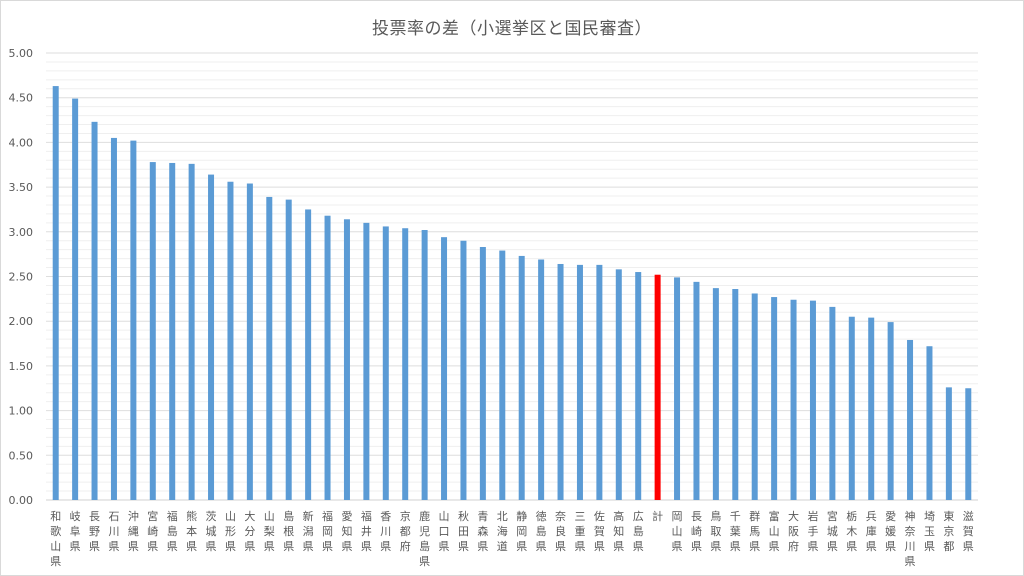 The image size is (1024, 576). I want to click on svg-text: 熊, so click(191, 516).